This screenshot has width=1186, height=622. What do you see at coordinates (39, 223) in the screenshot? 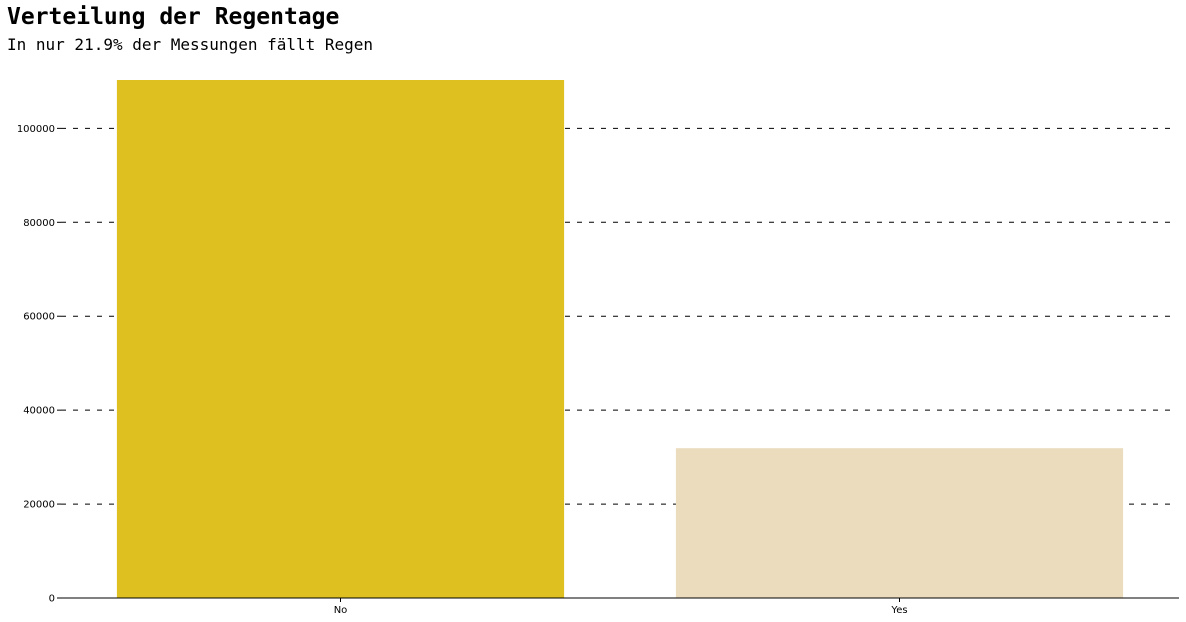
I see `y-tick-label: 80000` at bounding box center [39, 223].